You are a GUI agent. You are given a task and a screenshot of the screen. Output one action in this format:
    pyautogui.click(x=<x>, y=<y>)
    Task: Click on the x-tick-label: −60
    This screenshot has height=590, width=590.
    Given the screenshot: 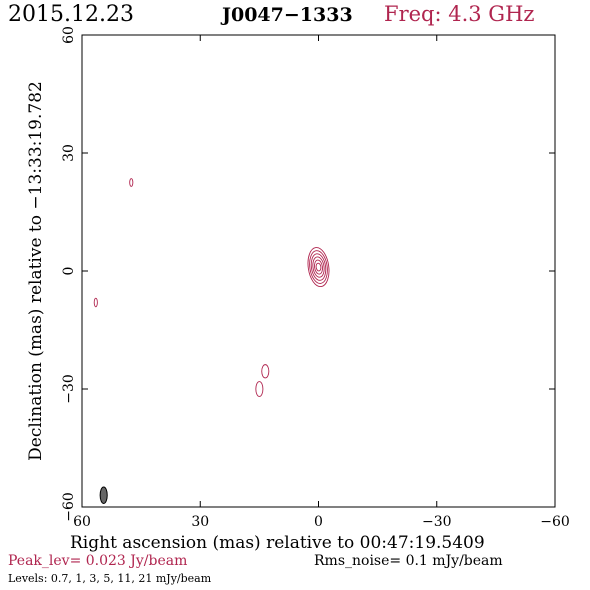 What is the action you would take?
    pyautogui.click(x=555, y=522)
    